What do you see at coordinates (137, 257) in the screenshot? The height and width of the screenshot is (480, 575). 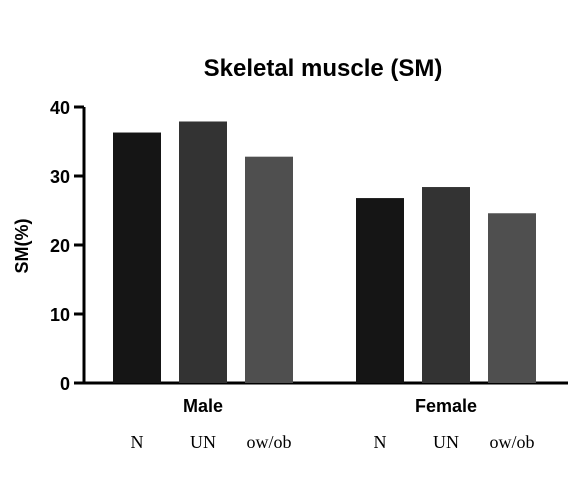 I see `bar-male-n` at bounding box center [137, 257].